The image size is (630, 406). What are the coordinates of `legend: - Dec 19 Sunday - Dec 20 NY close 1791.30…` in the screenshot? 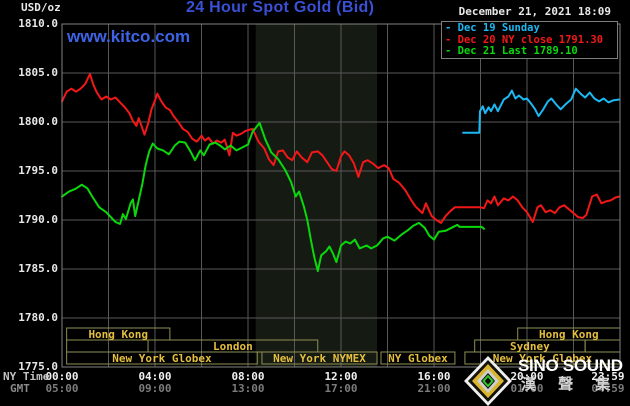 It's located at (529, 40).